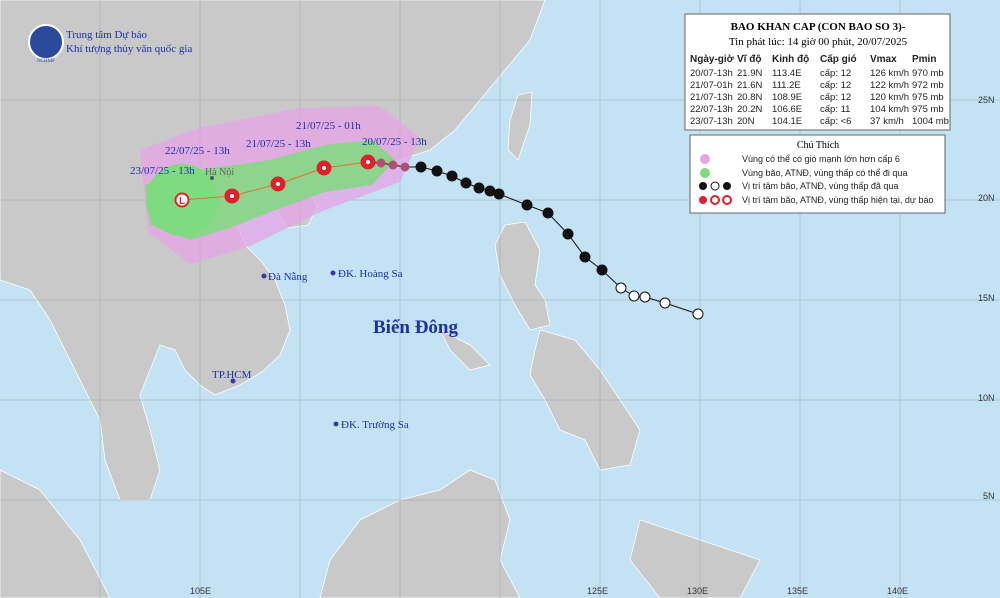  I want to click on legend-frame, so click(817, 174).